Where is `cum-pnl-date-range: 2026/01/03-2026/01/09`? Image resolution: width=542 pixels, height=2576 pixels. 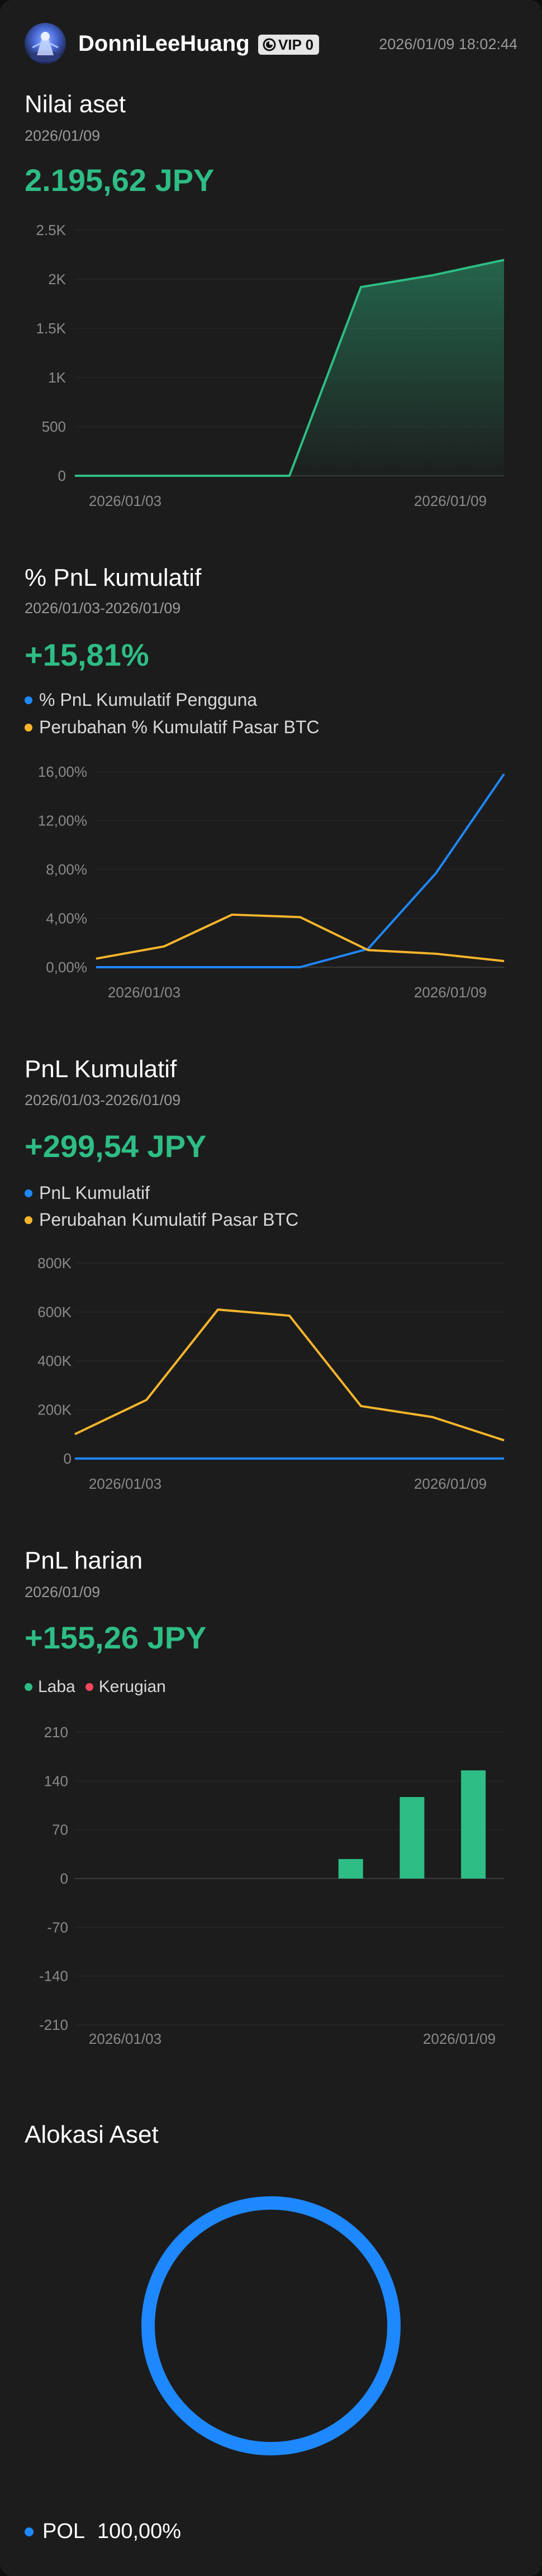 cum-pnl-date-range: 2026/01/03-2026/01/09 is located at coordinates (103, 1100).